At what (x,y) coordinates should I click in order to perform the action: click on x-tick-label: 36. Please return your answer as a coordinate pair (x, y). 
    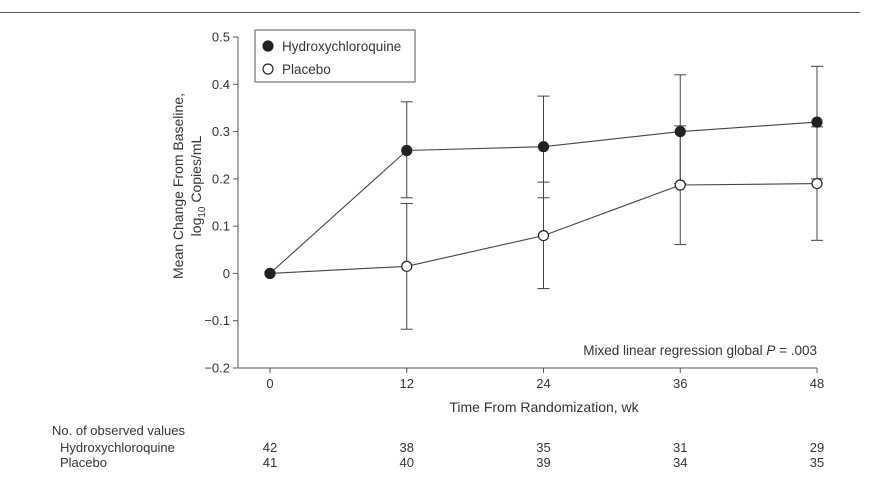
    Looking at the image, I should click on (680, 383).